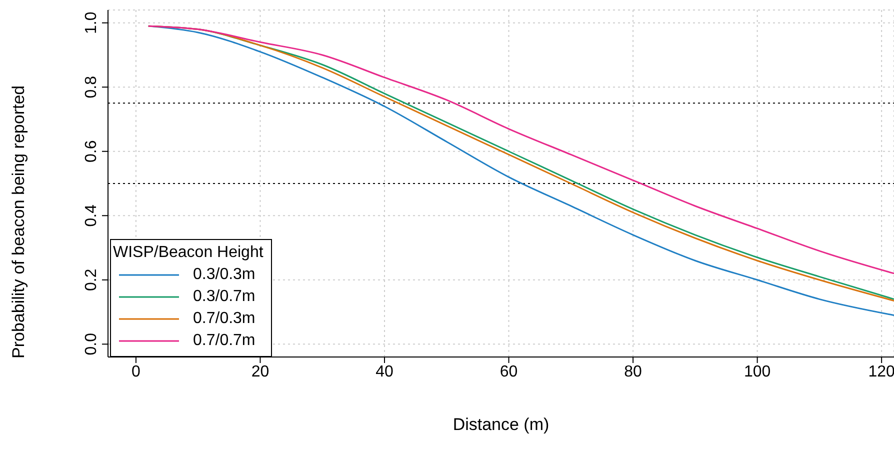 This screenshot has width=894, height=462. What do you see at coordinates (224, 275) in the screenshot?
I see `legend-label: 0.3/0.3m` at bounding box center [224, 275].